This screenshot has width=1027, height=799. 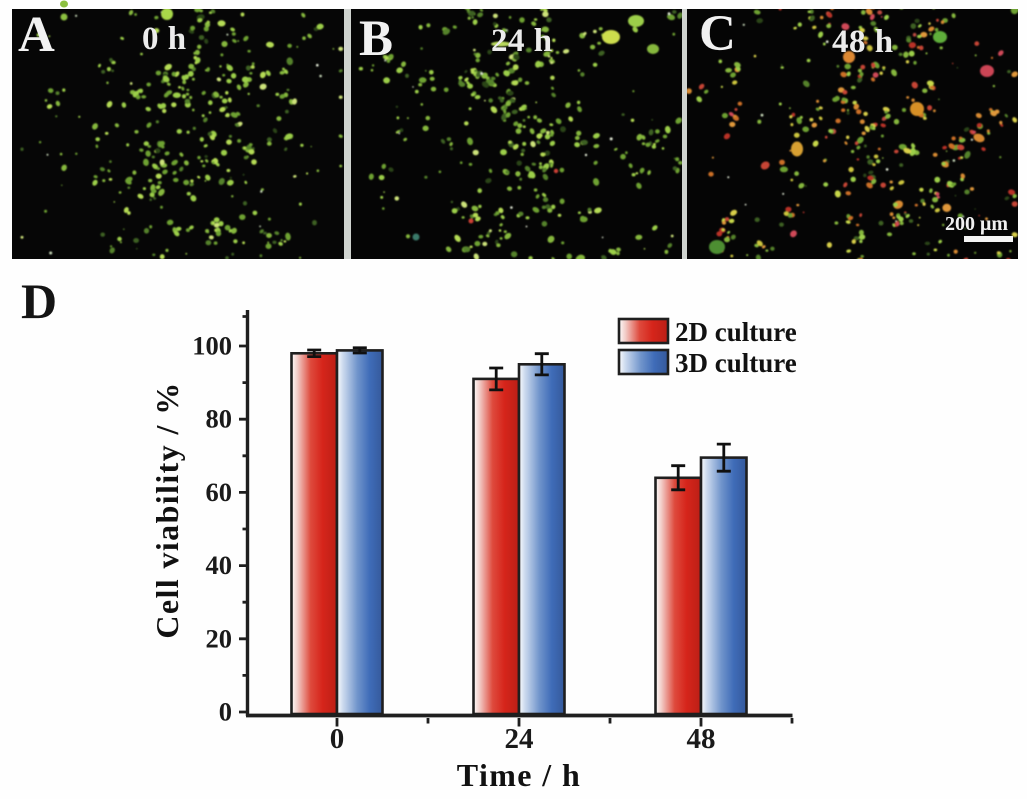 What do you see at coordinates (736, 332) in the screenshot?
I see `svg-text: 2D culture` at bounding box center [736, 332].